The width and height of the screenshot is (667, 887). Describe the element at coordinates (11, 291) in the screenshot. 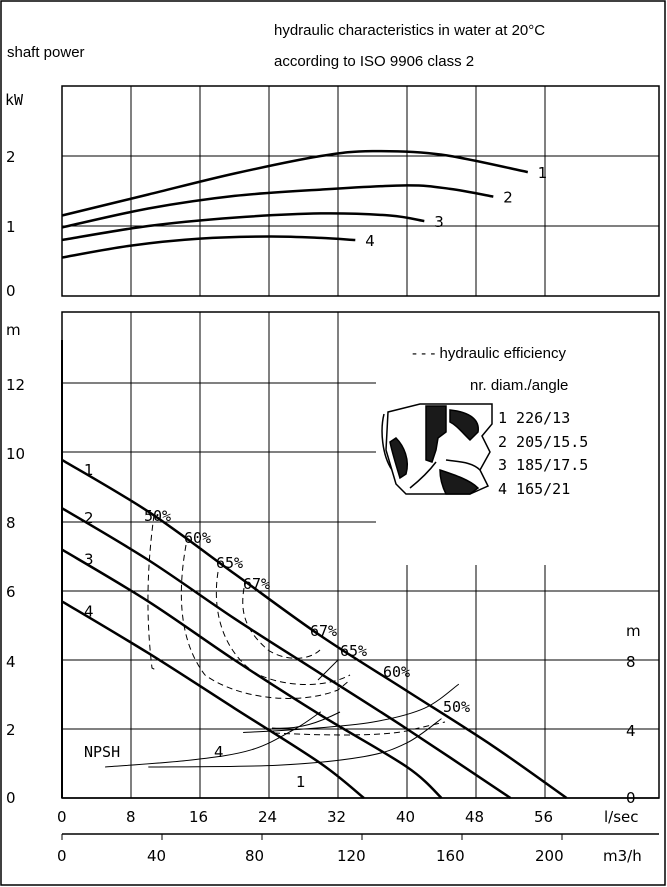

I see `power-y-tick-0: 0` at that location.